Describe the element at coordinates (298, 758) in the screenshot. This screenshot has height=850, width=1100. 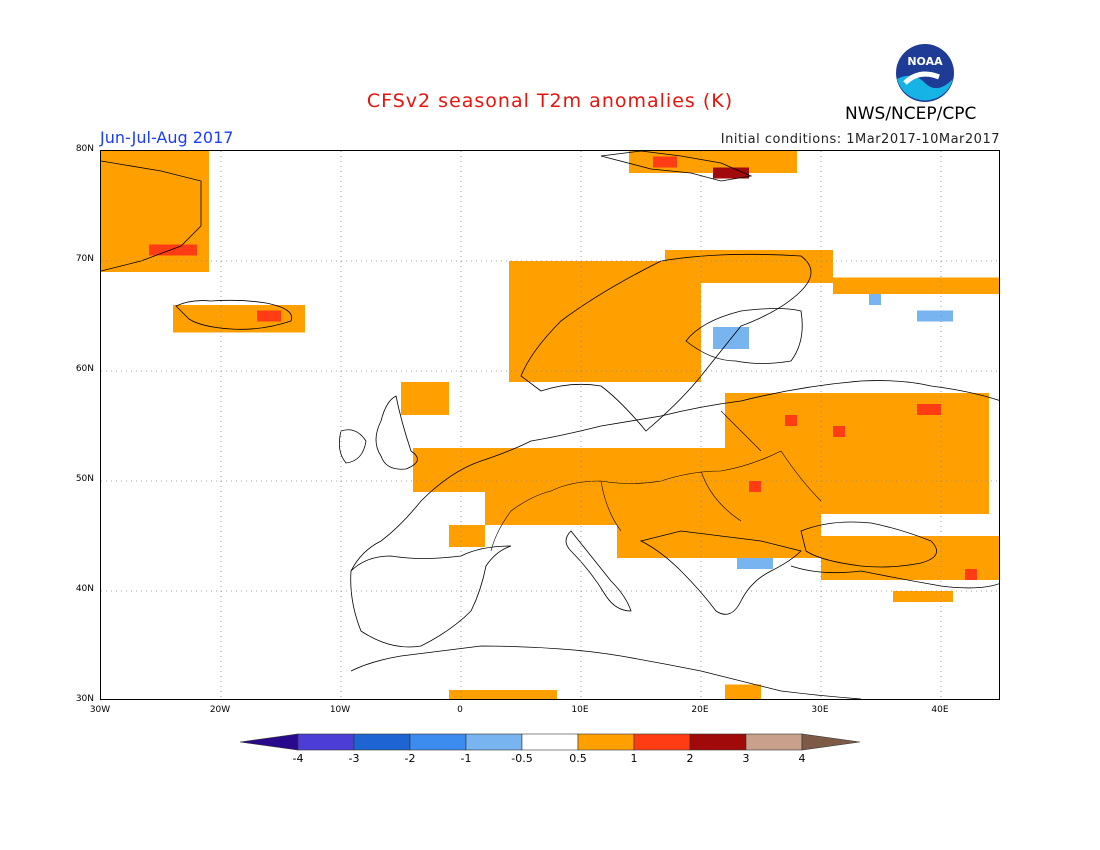
I see `colorbar-tick-label: -4` at that location.